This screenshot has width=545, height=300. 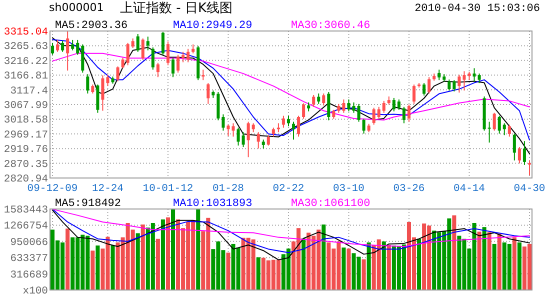 What do you see at coordinates (26, 62) in the screenshot?
I see `y-tick-label: 3216.22` at bounding box center [26, 62].